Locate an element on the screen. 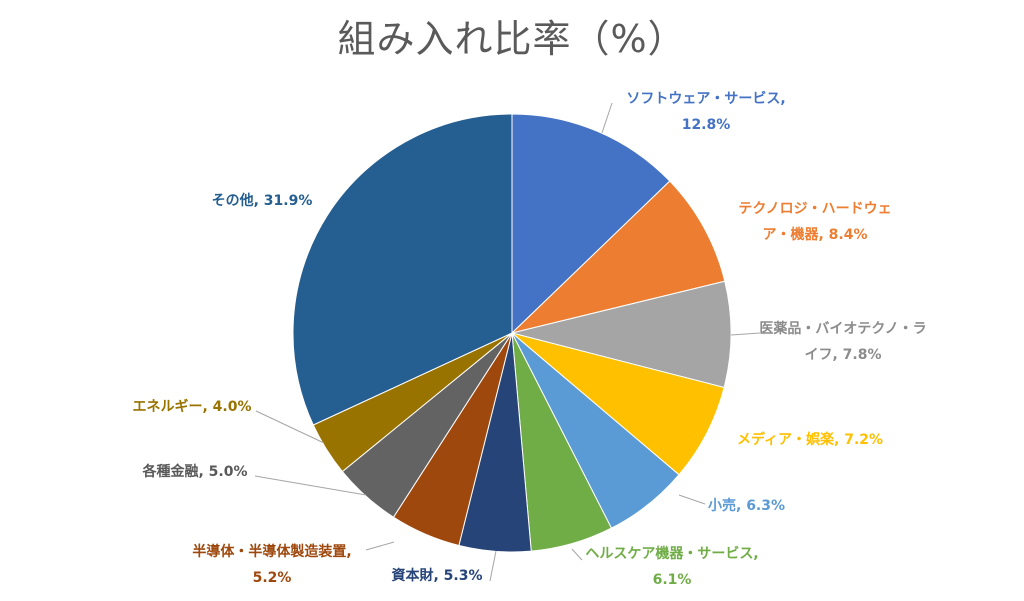 The image size is (1024, 601). data-label: その他, 31.9% is located at coordinates (262, 200).